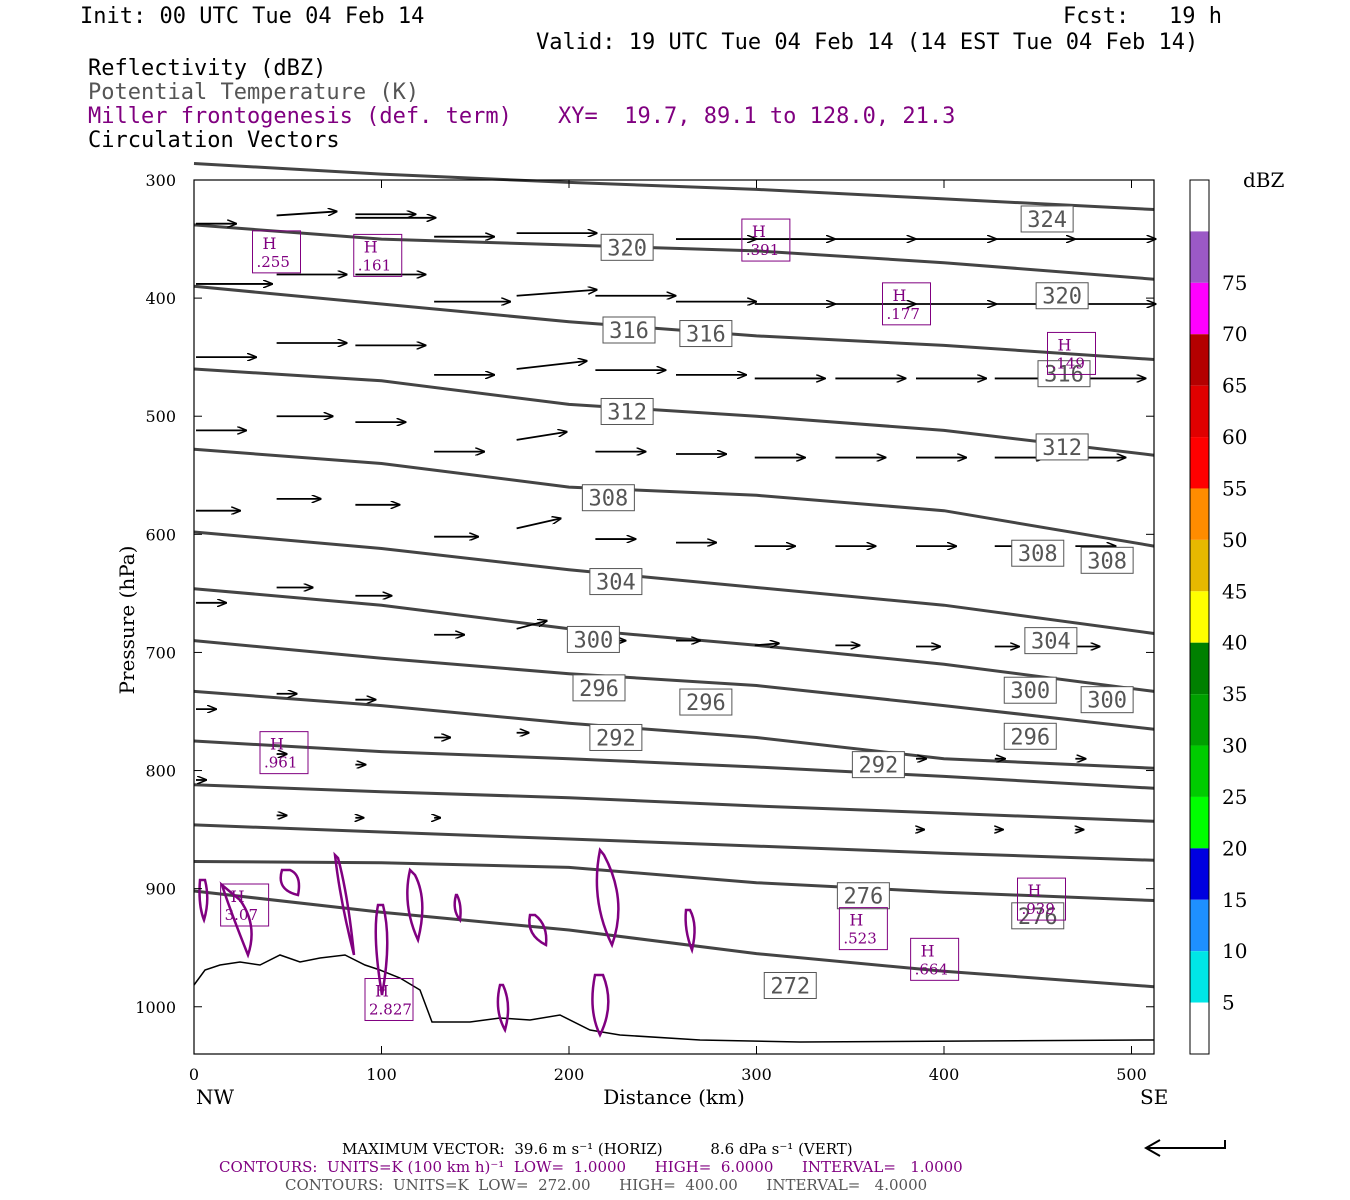  I want to click on contour-label: 296, so click(599, 689).